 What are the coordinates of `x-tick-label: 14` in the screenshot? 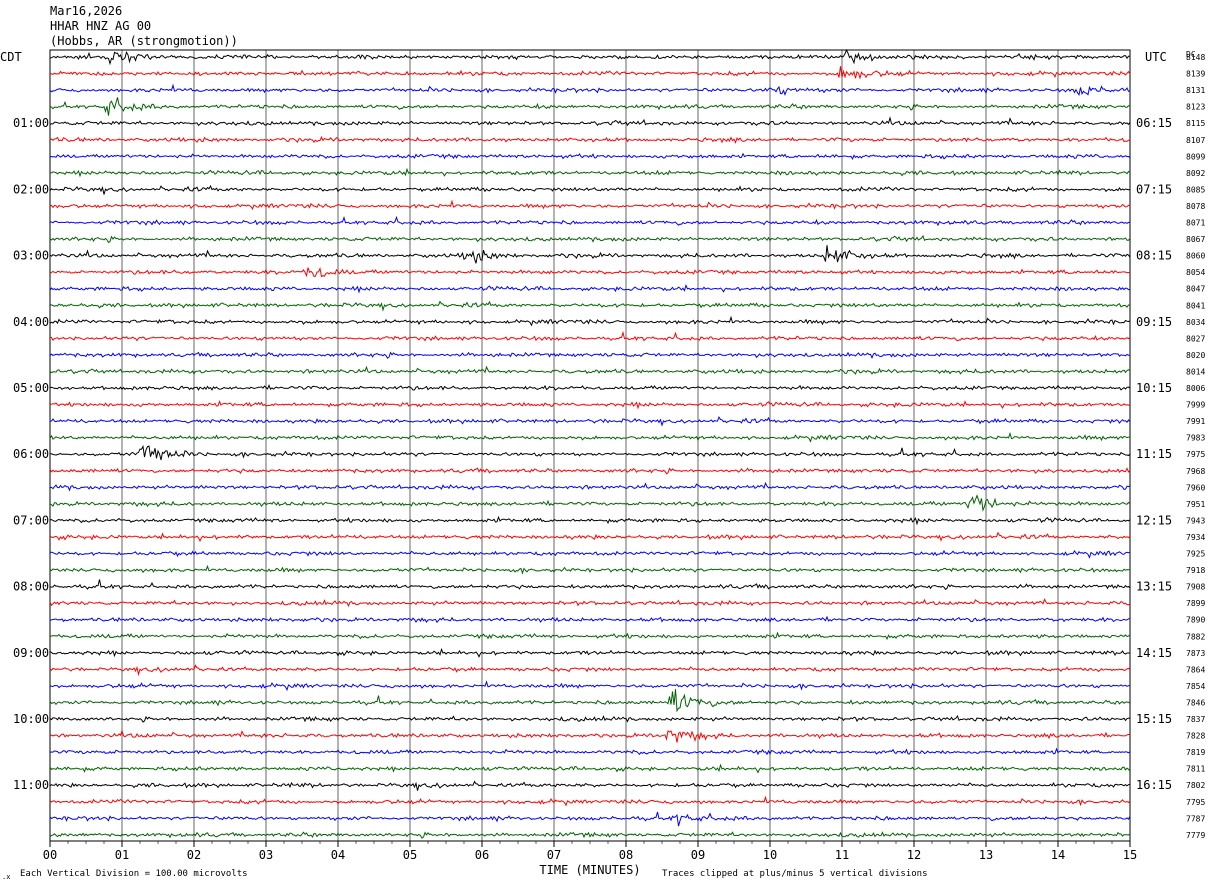 It's located at (1058, 855).